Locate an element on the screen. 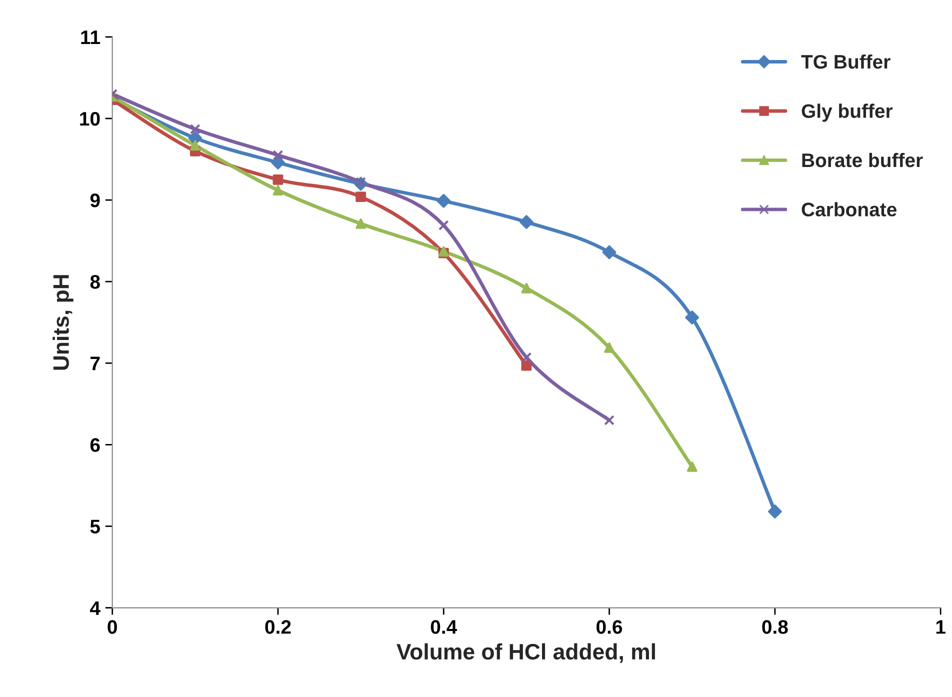 The height and width of the screenshot is (697, 952). x-tick-label: 0.8 is located at coordinates (775, 627).